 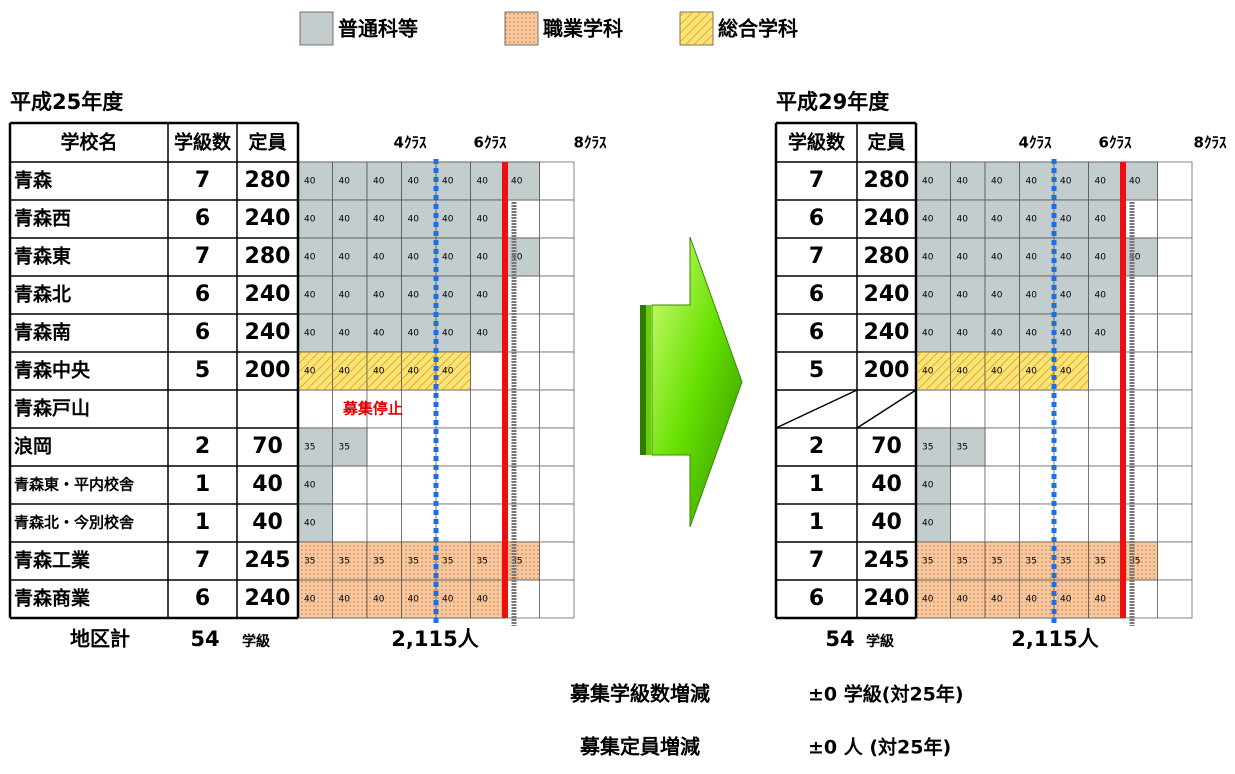 I want to click on school-name: 浪岡, so click(x=33, y=446).